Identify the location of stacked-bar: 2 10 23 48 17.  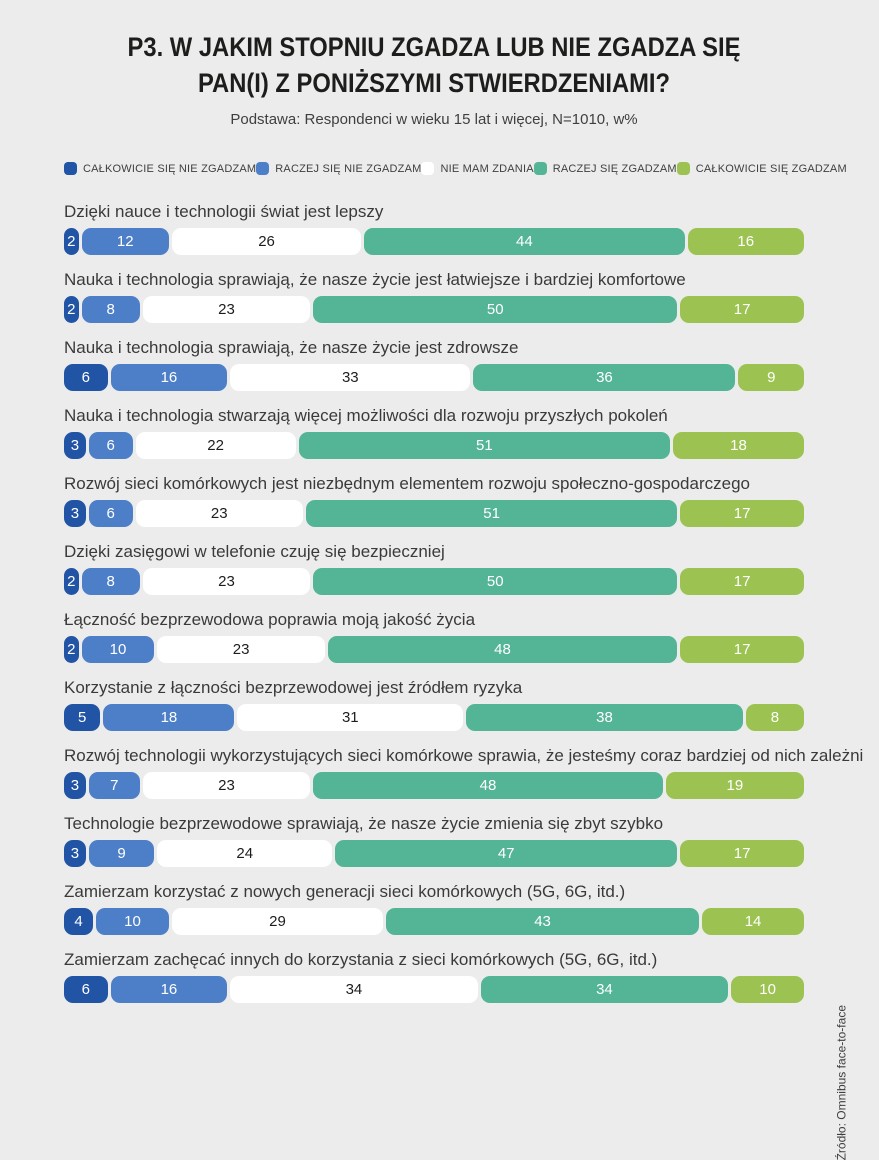
(434, 650).